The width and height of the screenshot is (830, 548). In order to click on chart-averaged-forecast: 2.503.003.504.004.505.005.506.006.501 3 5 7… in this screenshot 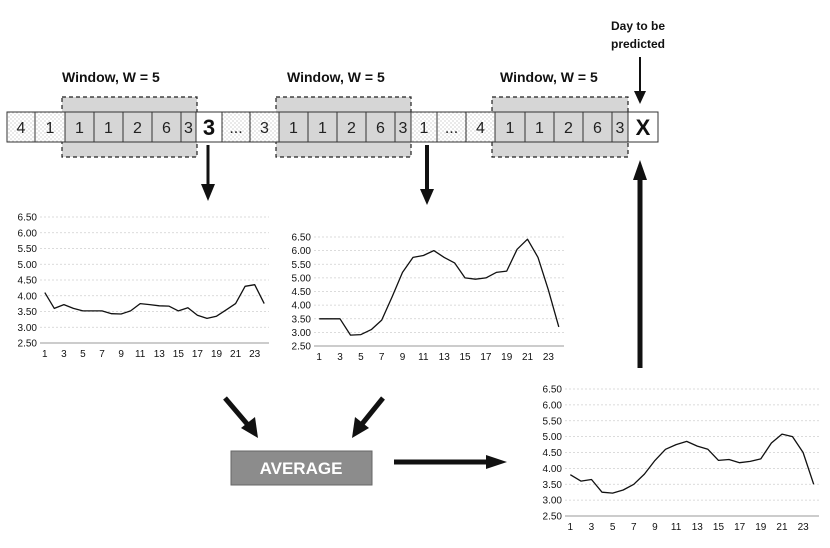, I will do `click(681, 459)`.